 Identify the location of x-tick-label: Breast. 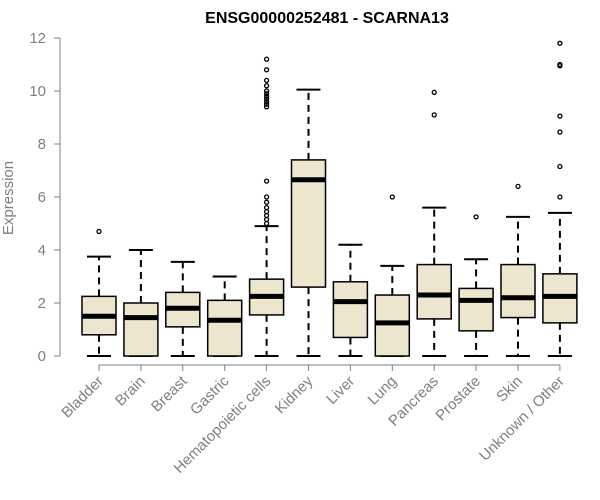
(169, 393).